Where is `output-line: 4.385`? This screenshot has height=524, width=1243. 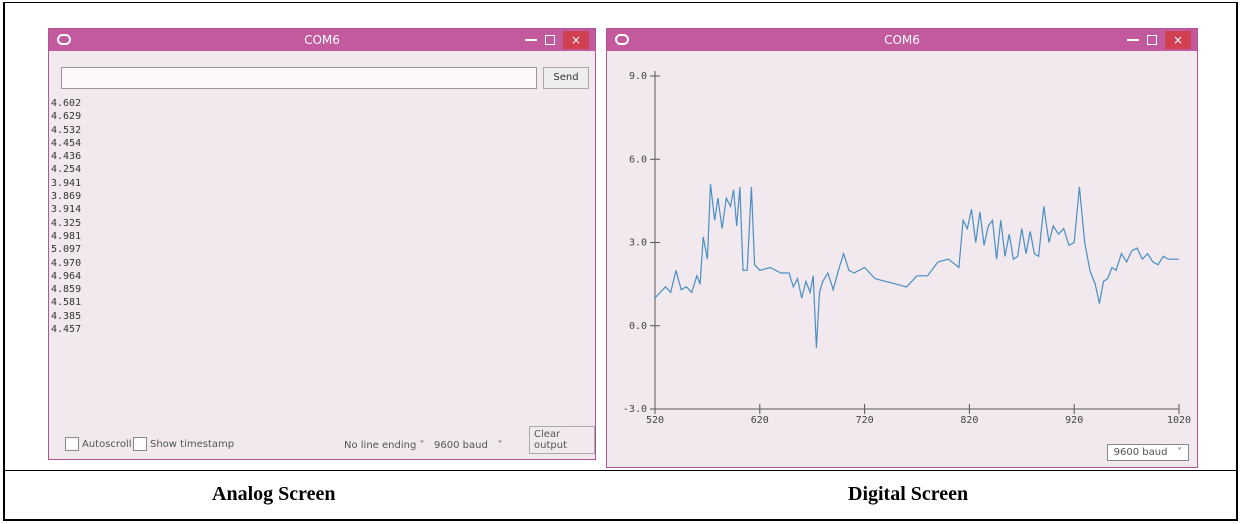 output-line: 4.385 is located at coordinates (66, 316).